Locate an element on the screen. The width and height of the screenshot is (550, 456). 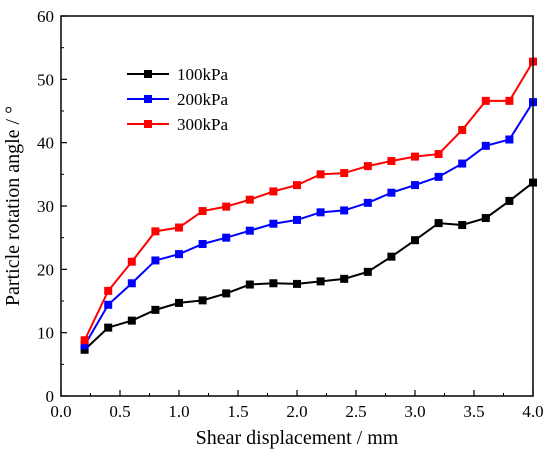
legend-label: 300kPa is located at coordinates (202, 124).